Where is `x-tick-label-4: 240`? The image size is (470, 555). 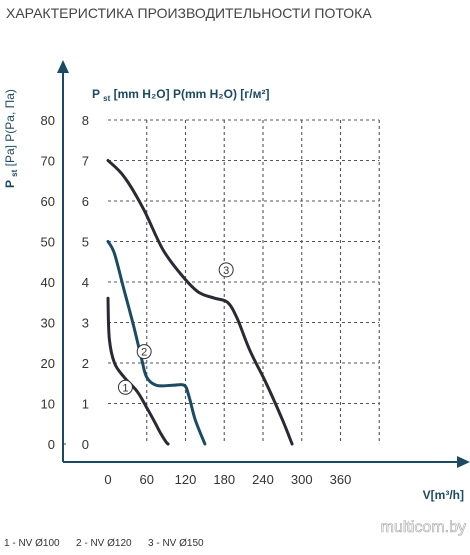 x-tick-label-4: 240 is located at coordinates (263, 479).